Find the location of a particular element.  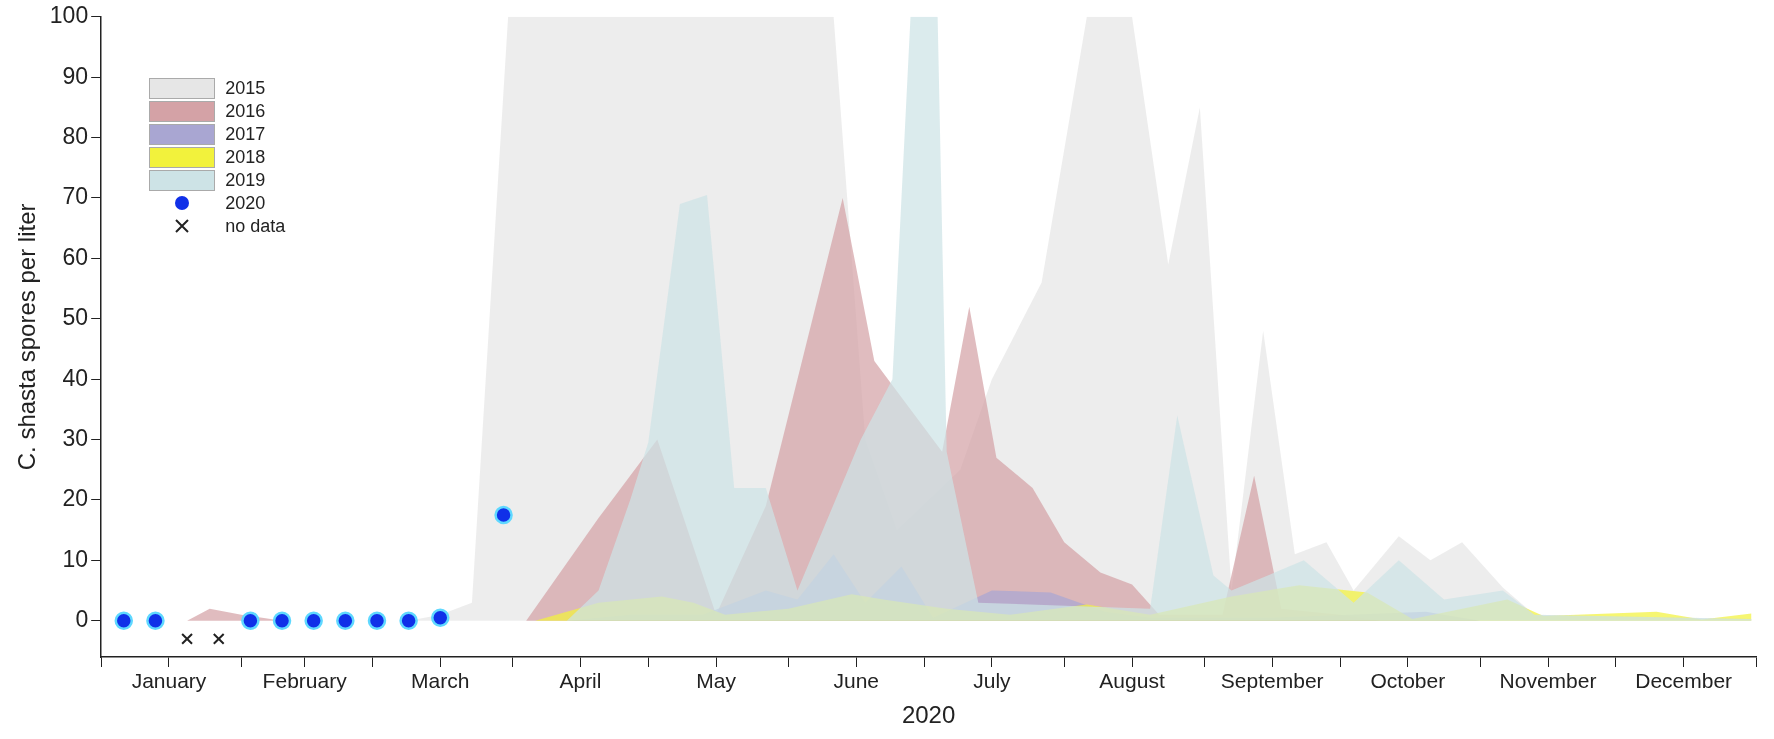

x-tick-label: January is located at coordinates (169, 681).